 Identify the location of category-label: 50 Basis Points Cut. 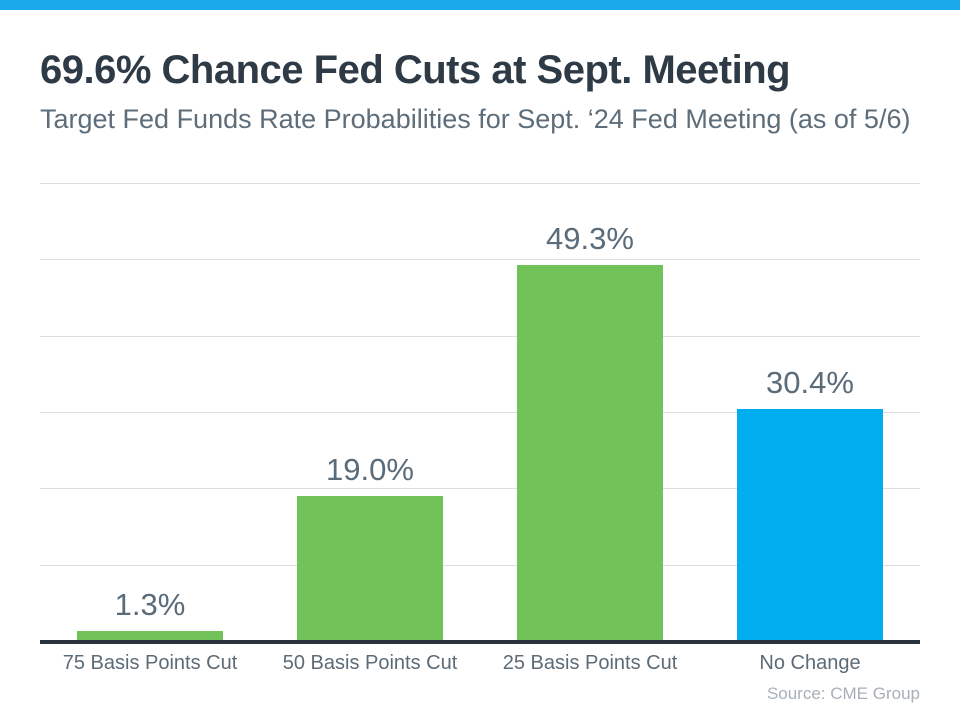
(370, 663).